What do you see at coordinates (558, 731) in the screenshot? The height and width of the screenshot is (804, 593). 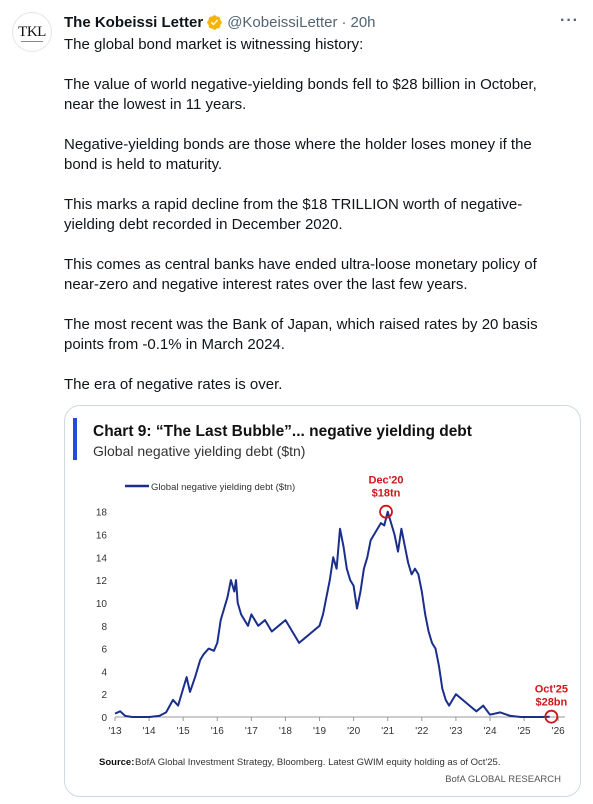 I see `x-tick-label: '26` at bounding box center [558, 731].